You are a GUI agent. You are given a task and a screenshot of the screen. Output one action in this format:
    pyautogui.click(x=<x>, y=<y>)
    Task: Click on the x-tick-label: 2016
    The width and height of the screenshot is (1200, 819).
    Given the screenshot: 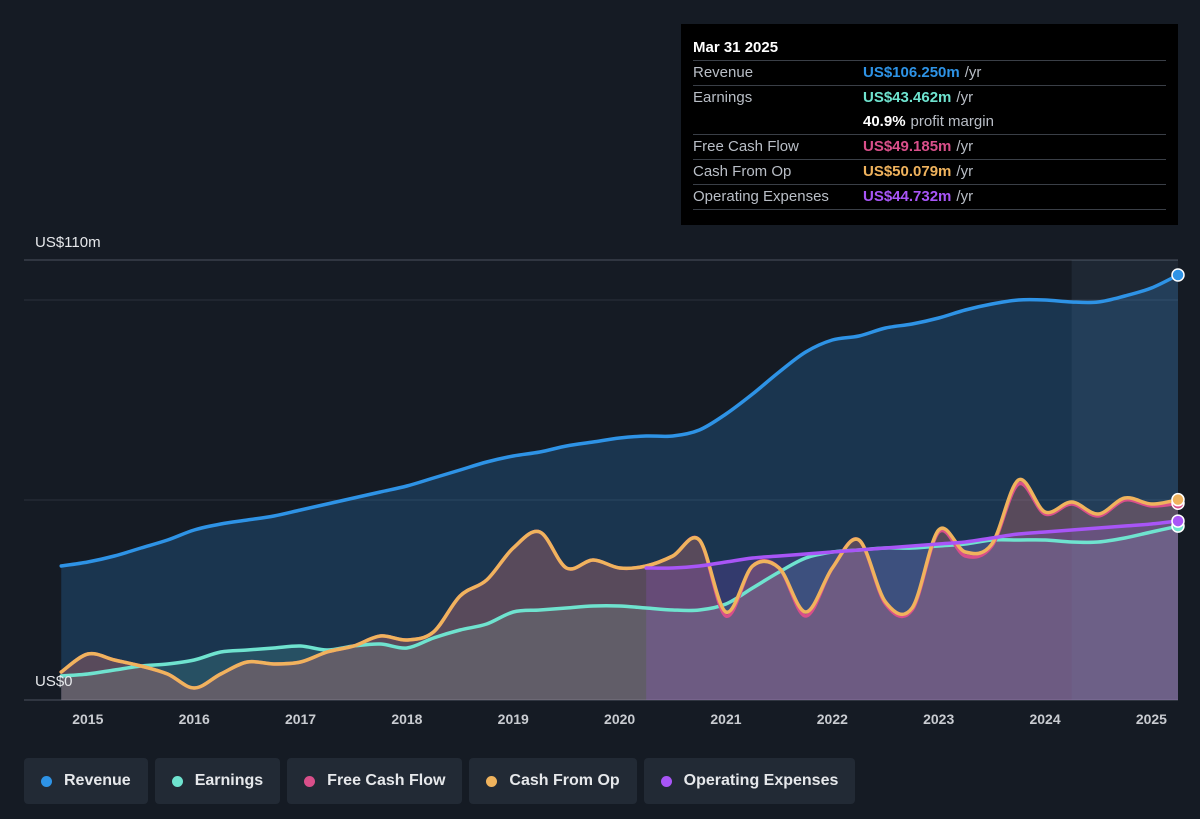 What is the action you would take?
    pyautogui.click(x=194, y=719)
    